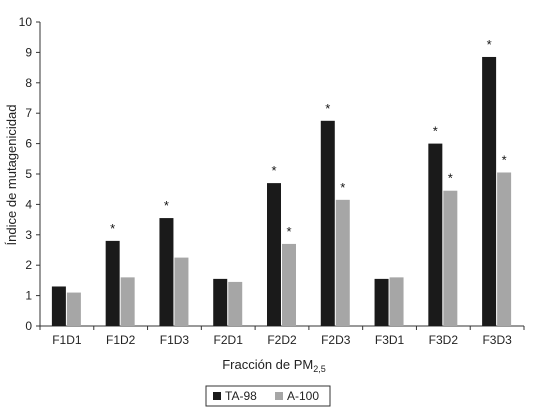 This screenshot has height=415, width=539. I want to click on y-tick-label: 3, so click(28, 235).